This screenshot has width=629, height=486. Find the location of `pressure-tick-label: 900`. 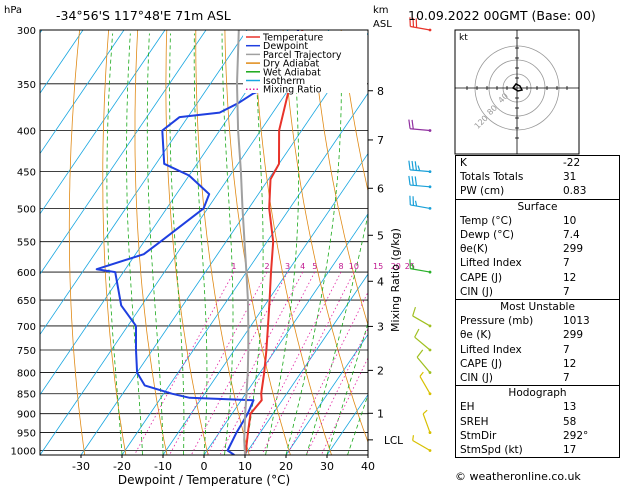

pressure-tick-label: 900 is located at coordinates (26, 415).